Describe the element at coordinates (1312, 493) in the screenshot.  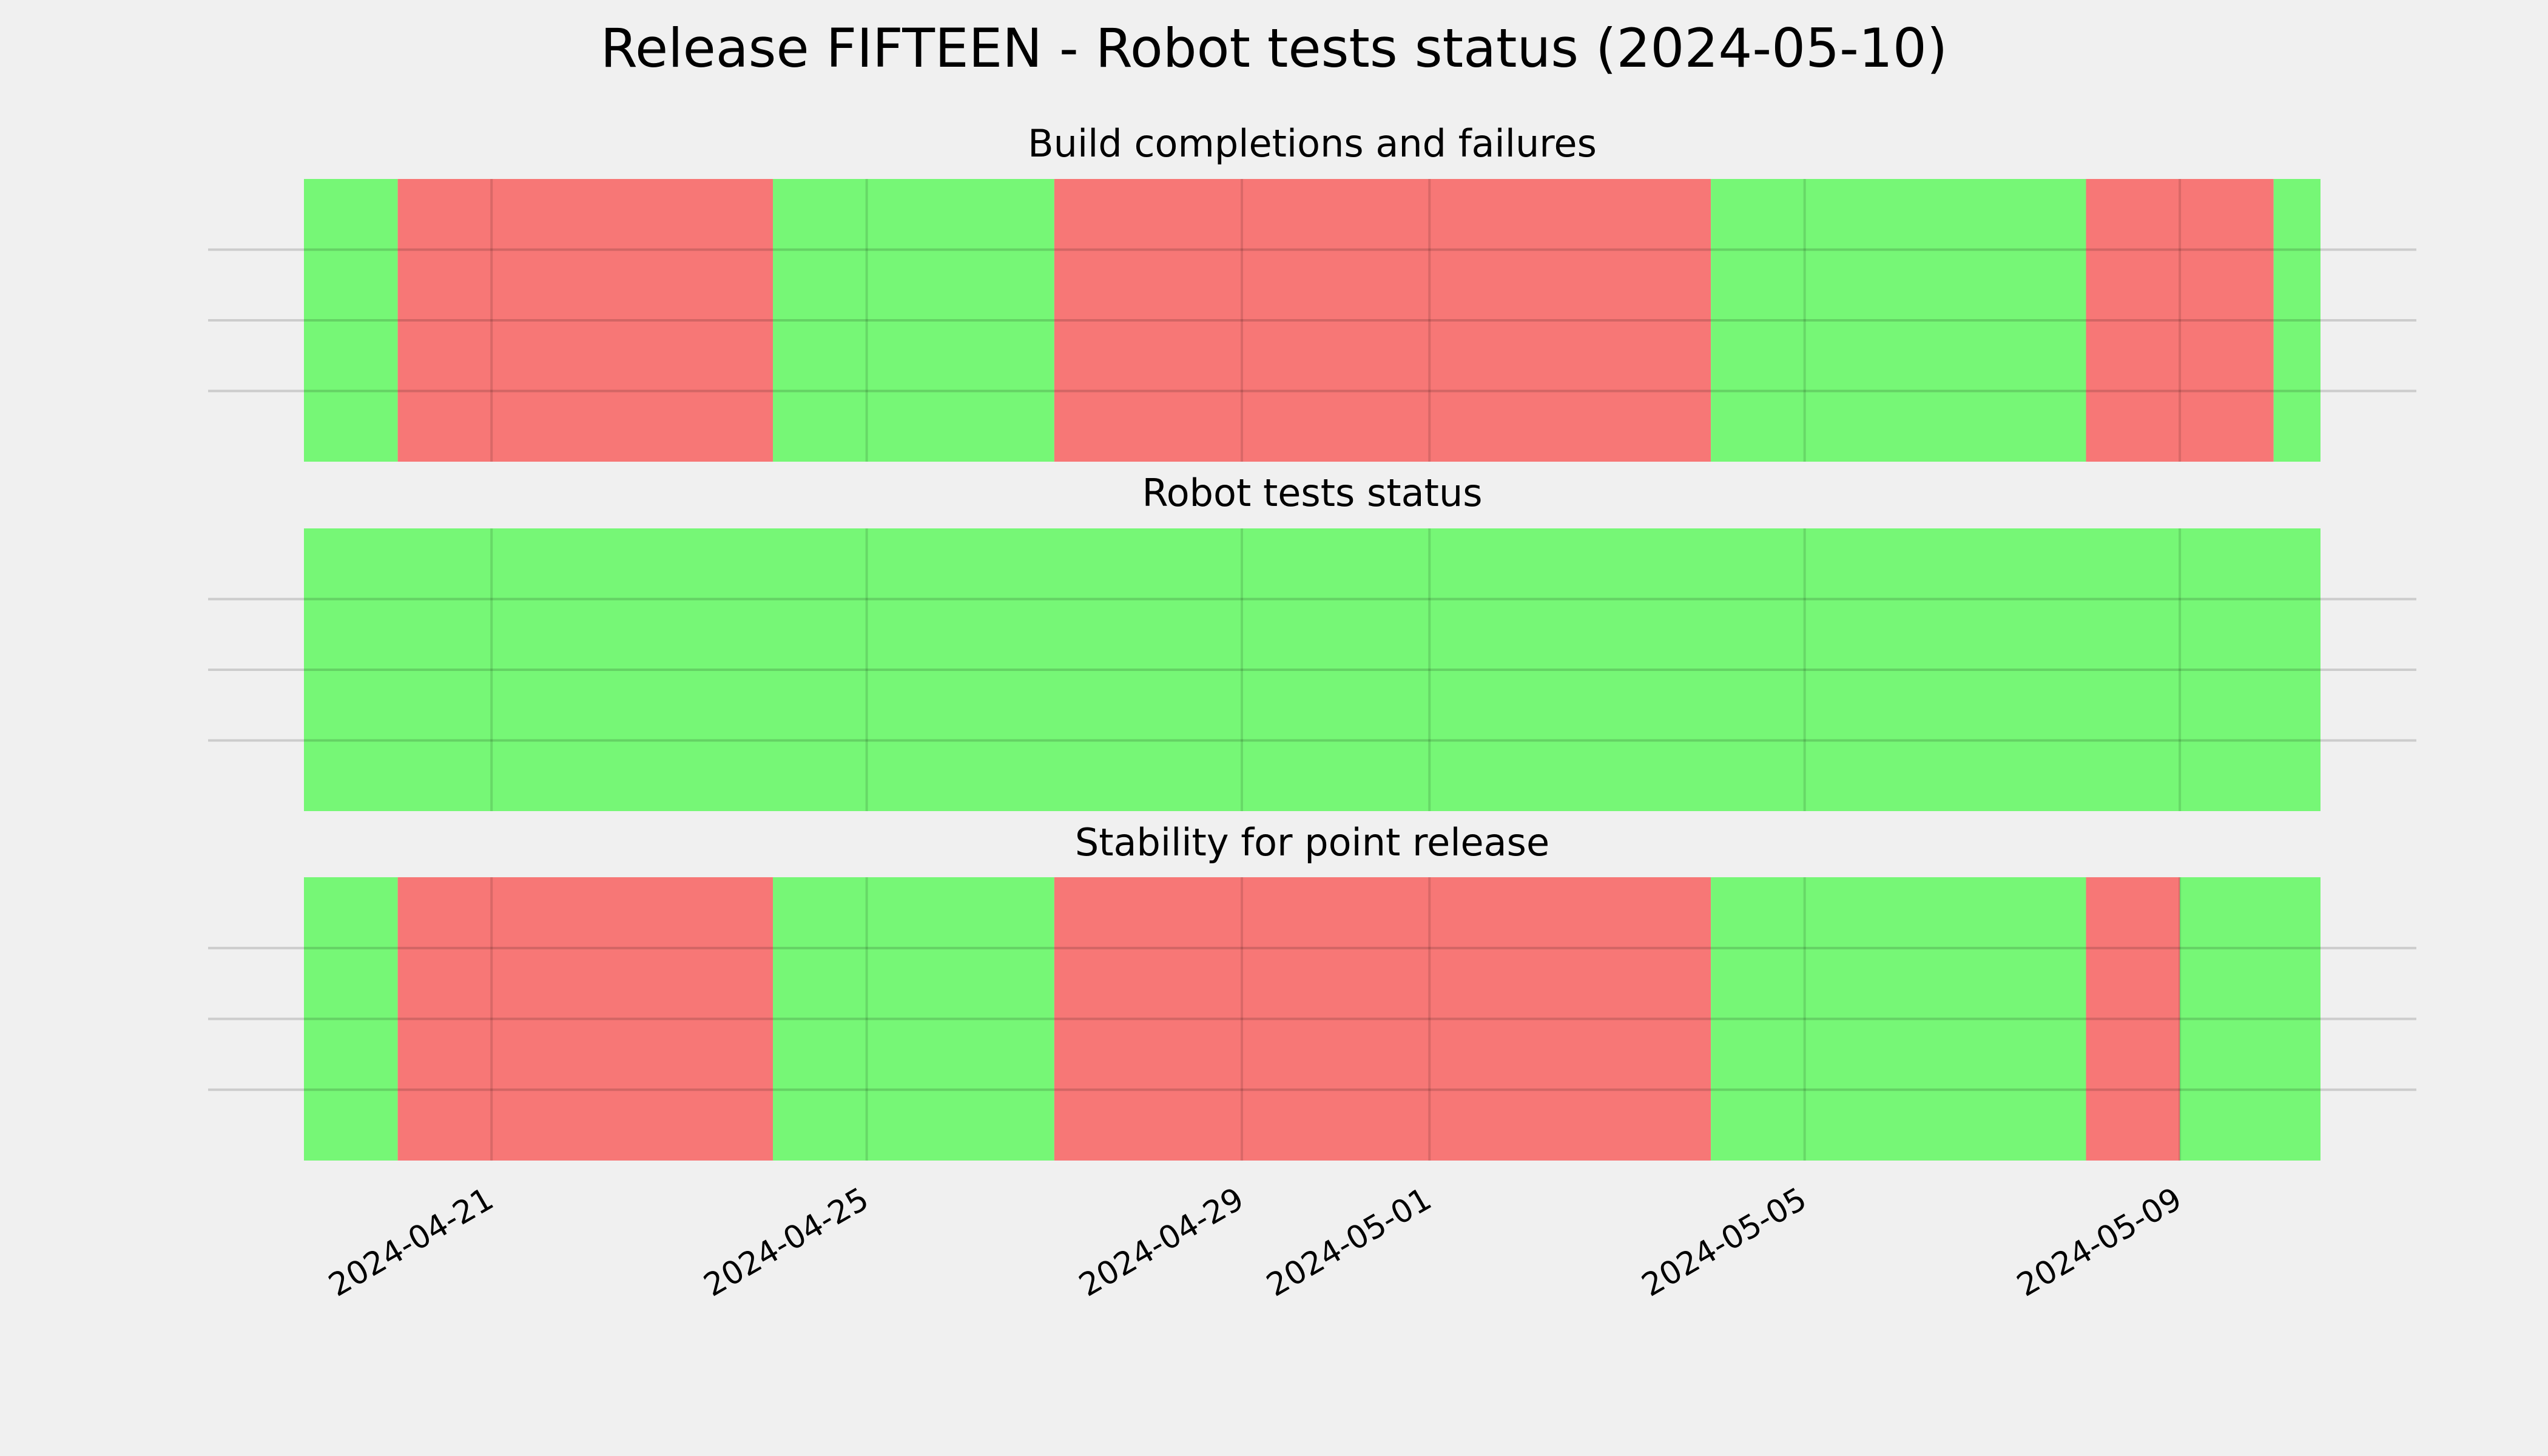
I see `panel-title: Robot tests status` at that location.